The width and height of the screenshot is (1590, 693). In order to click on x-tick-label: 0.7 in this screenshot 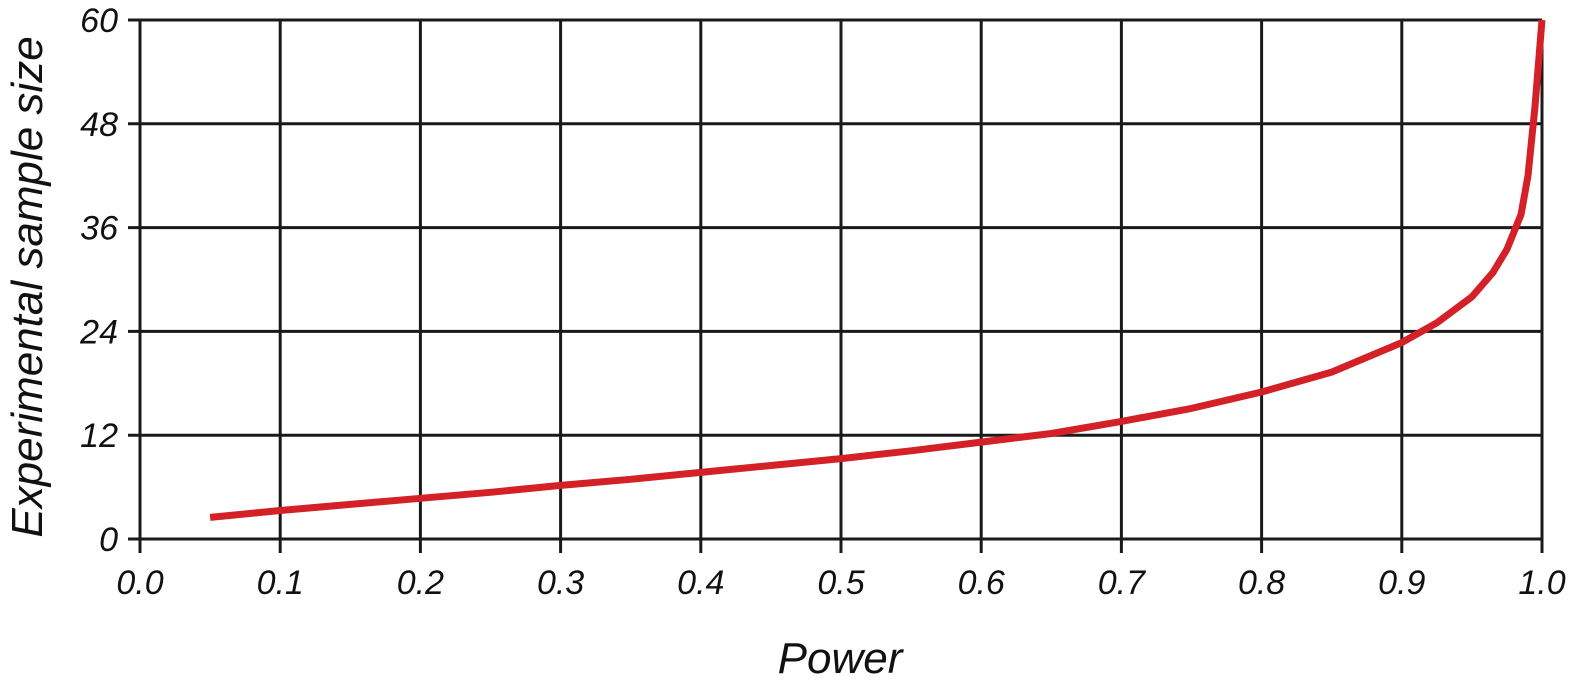, I will do `click(1122, 583)`.